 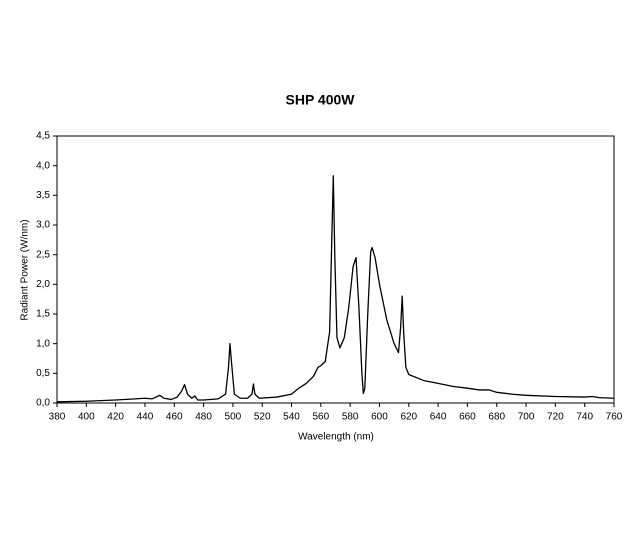 What do you see at coordinates (584, 417) in the screenshot?
I see `x-tick-label: 740` at bounding box center [584, 417].